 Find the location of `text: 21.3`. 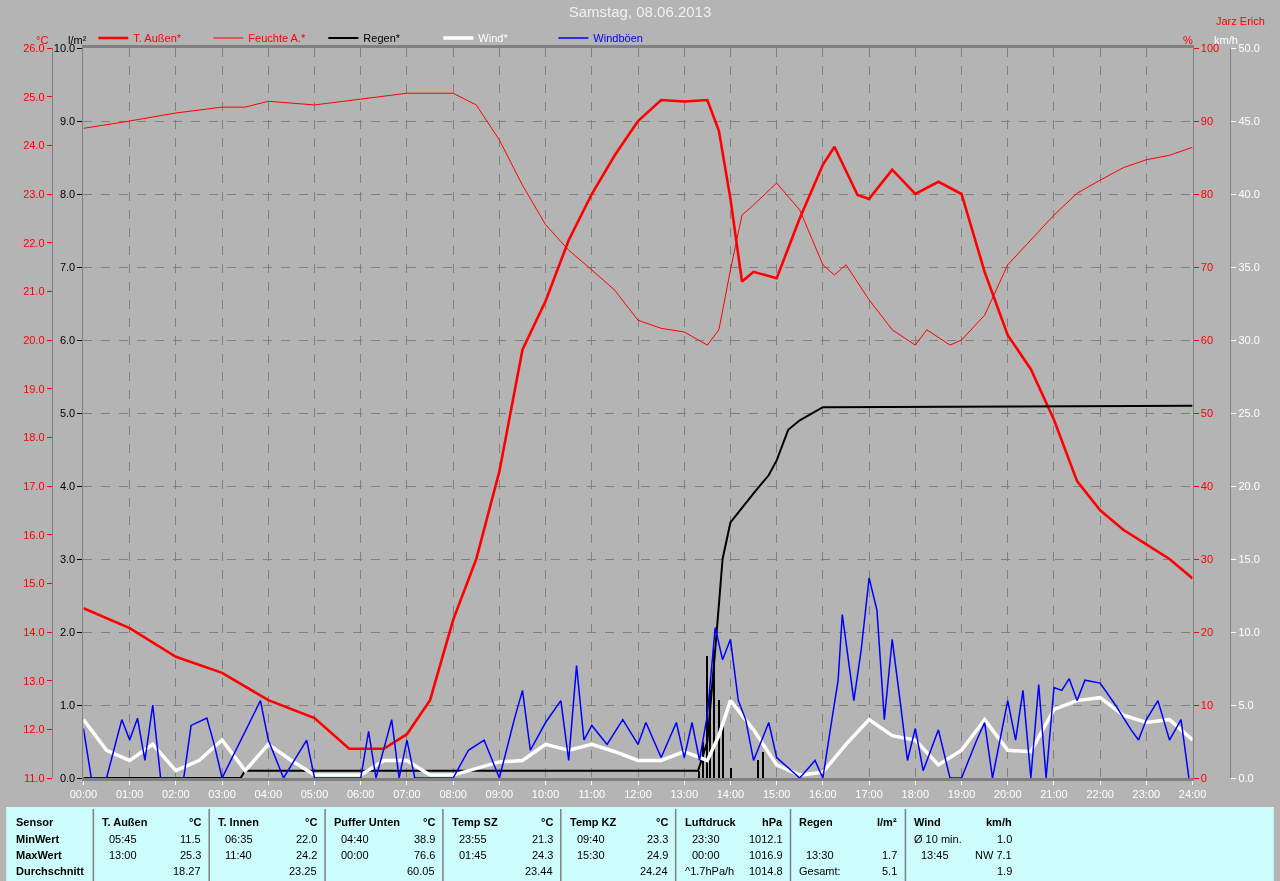

text: 21.3 is located at coordinates (543, 839).